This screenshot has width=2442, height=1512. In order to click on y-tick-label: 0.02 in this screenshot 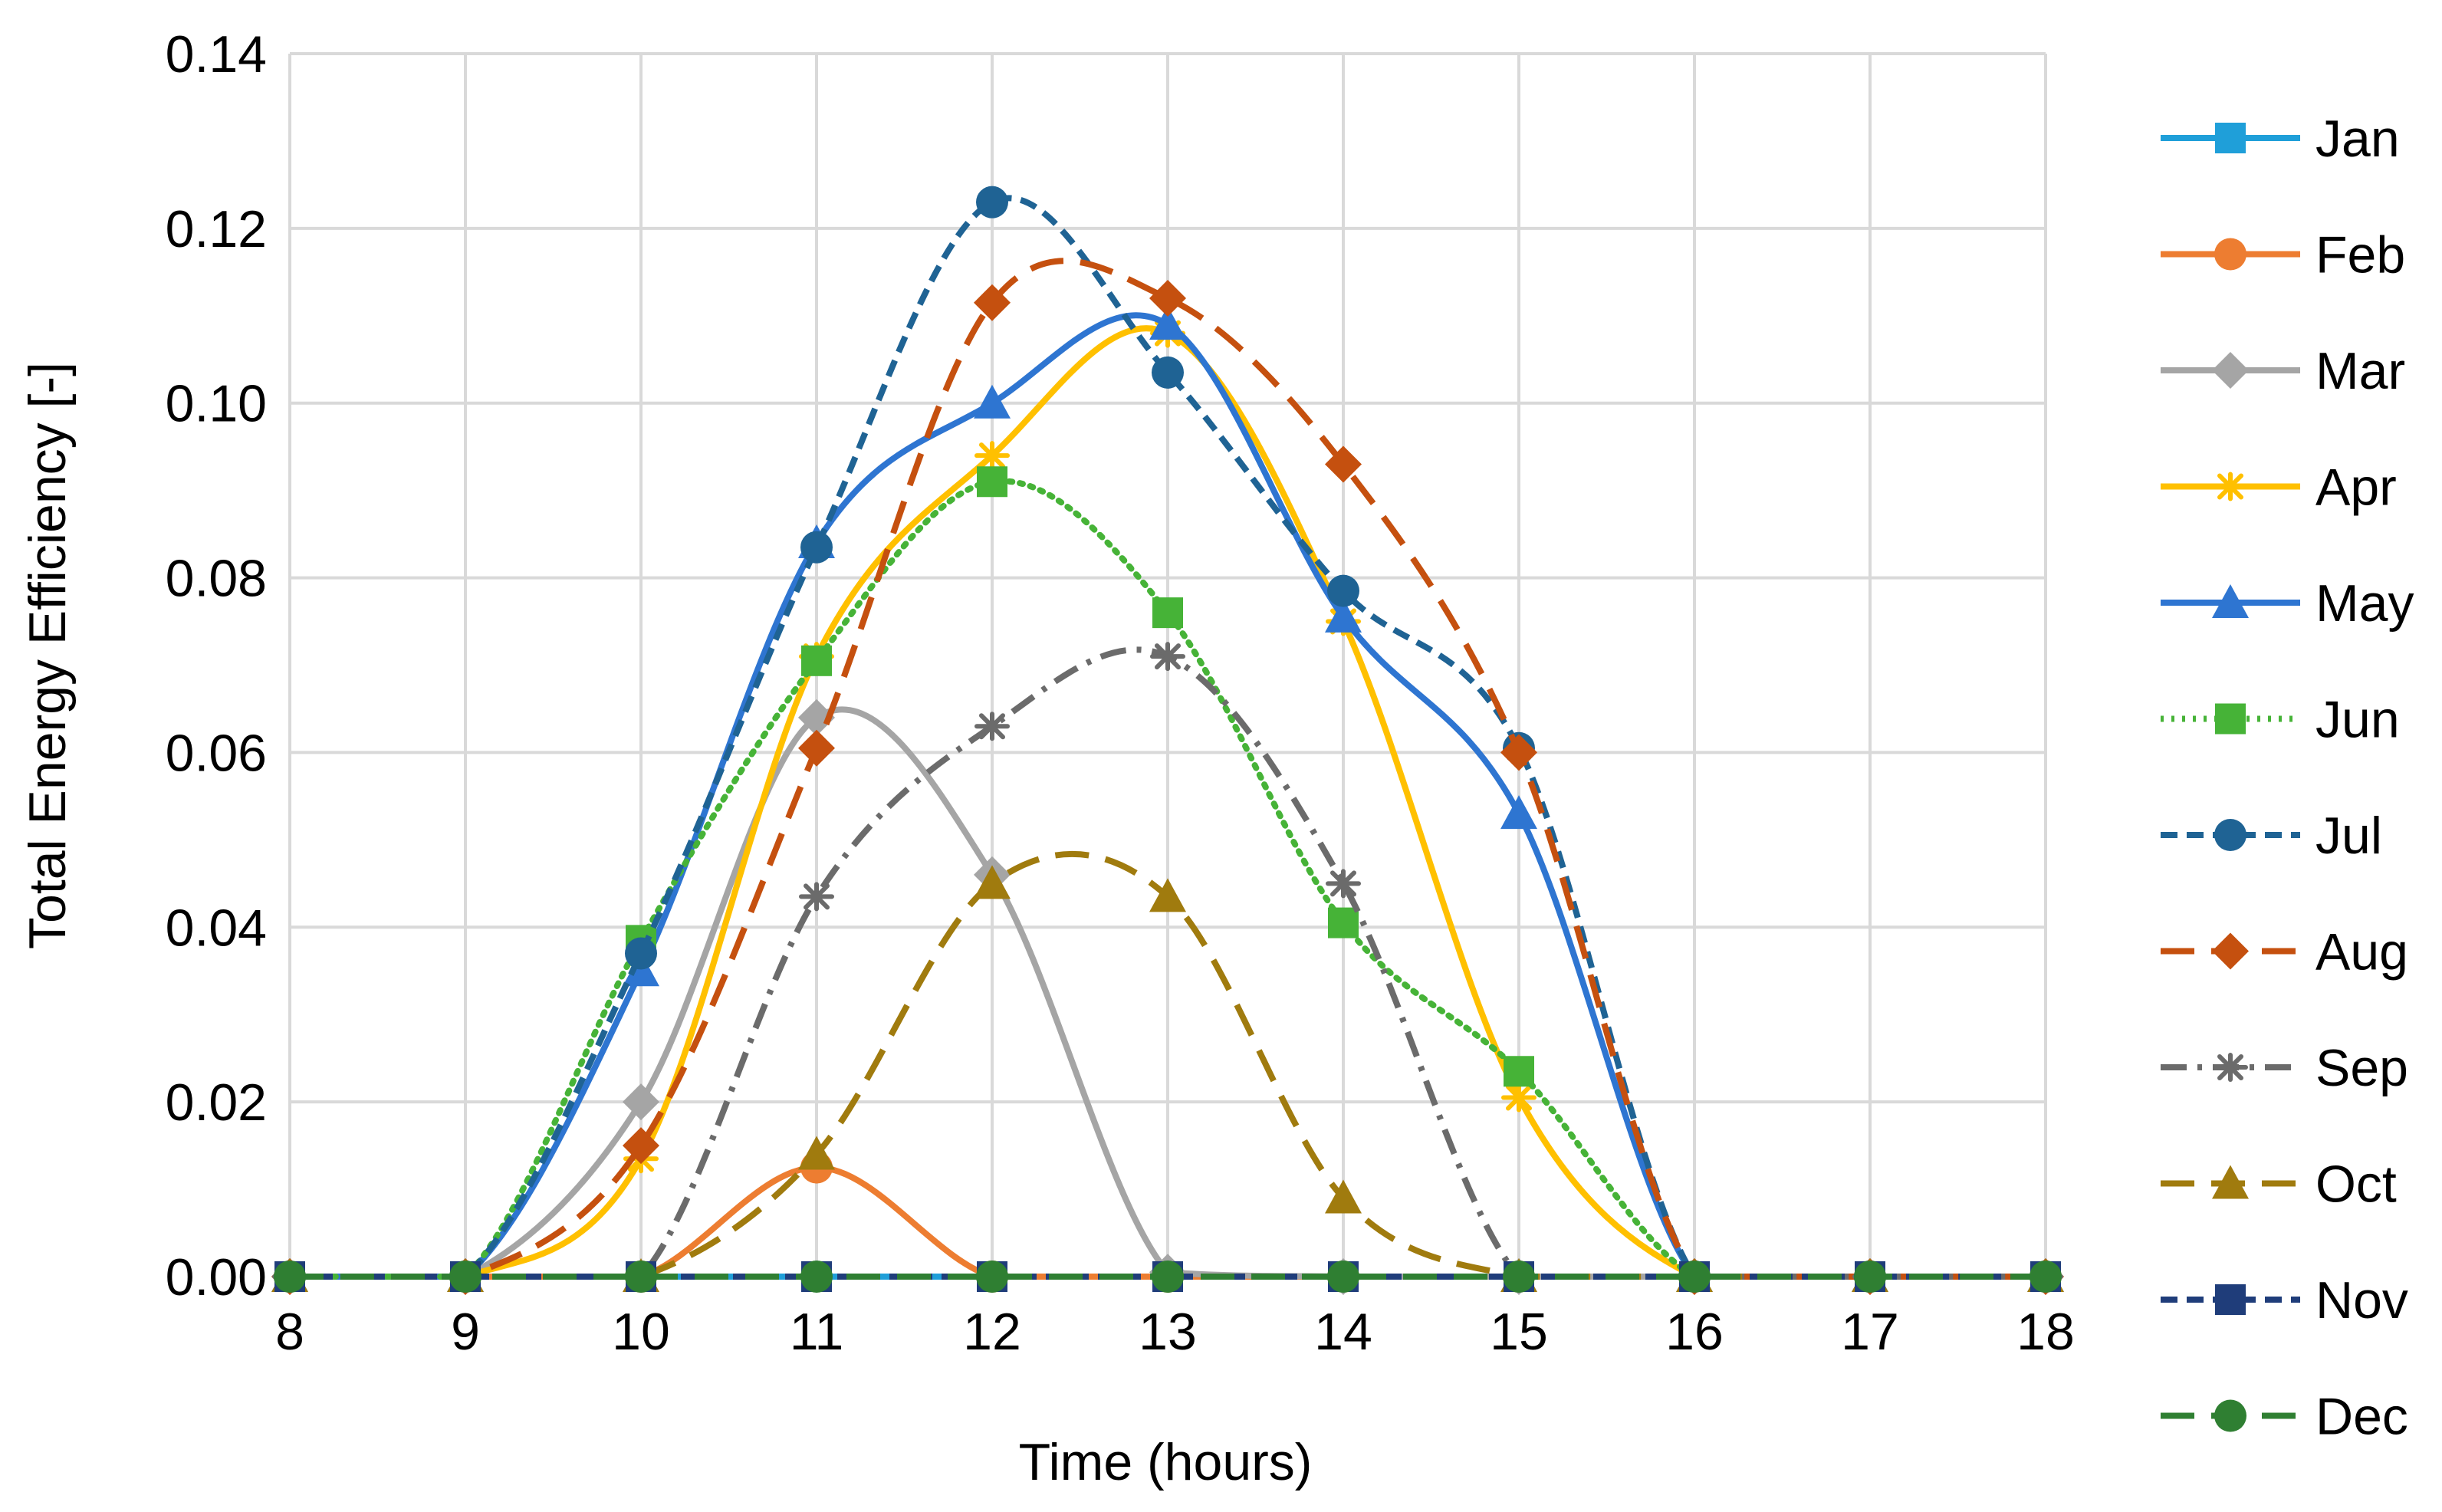, I will do `click(217, 1102)`.